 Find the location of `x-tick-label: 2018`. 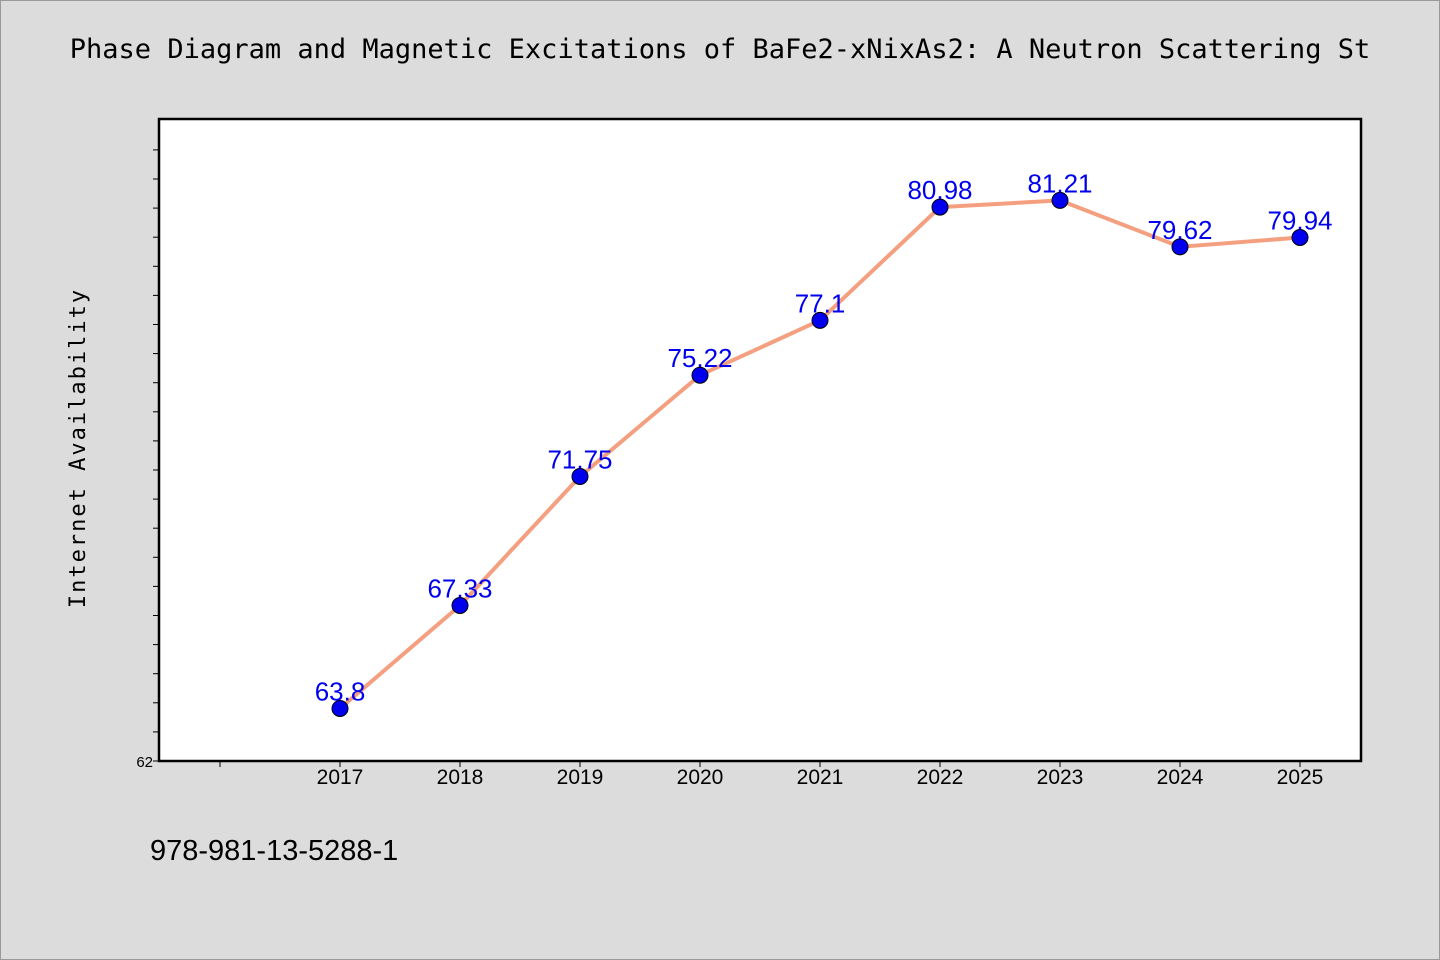

x-tick-label: 2018 is located at coordinates (460, 777).